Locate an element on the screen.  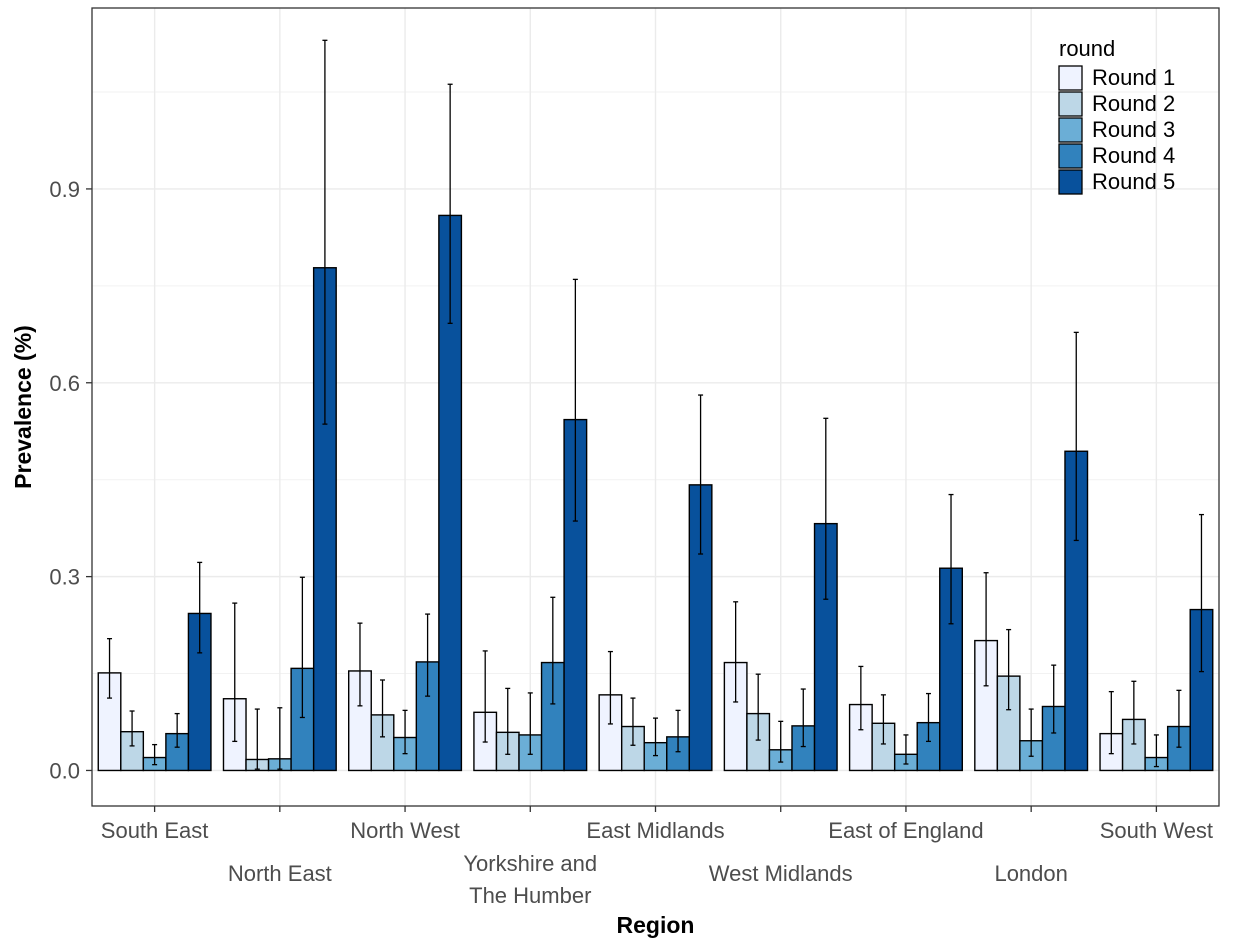
legend-label: Round 4 is located at coordinates (1133, 155).